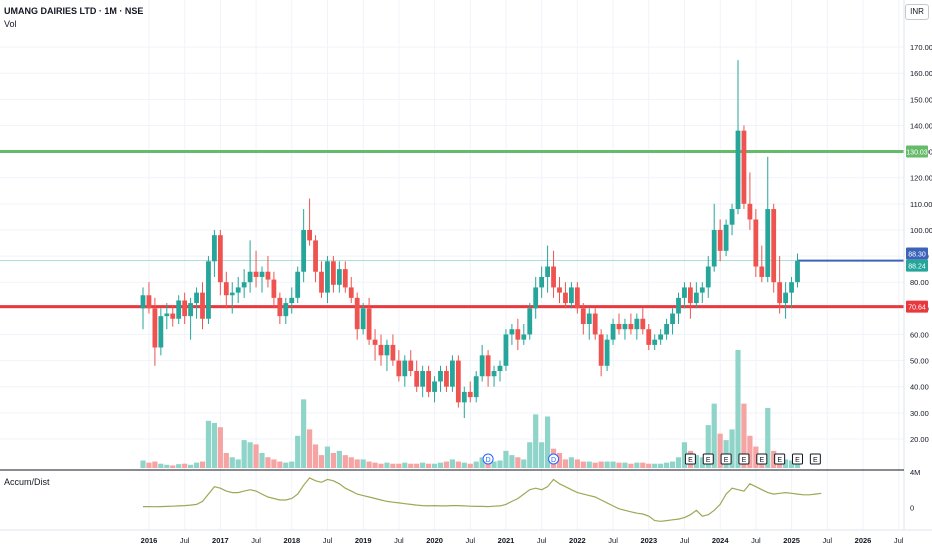  Describe the element at coordinates (863, 540) in the screenshot. I see `time-tick-label: 2026` at that location.